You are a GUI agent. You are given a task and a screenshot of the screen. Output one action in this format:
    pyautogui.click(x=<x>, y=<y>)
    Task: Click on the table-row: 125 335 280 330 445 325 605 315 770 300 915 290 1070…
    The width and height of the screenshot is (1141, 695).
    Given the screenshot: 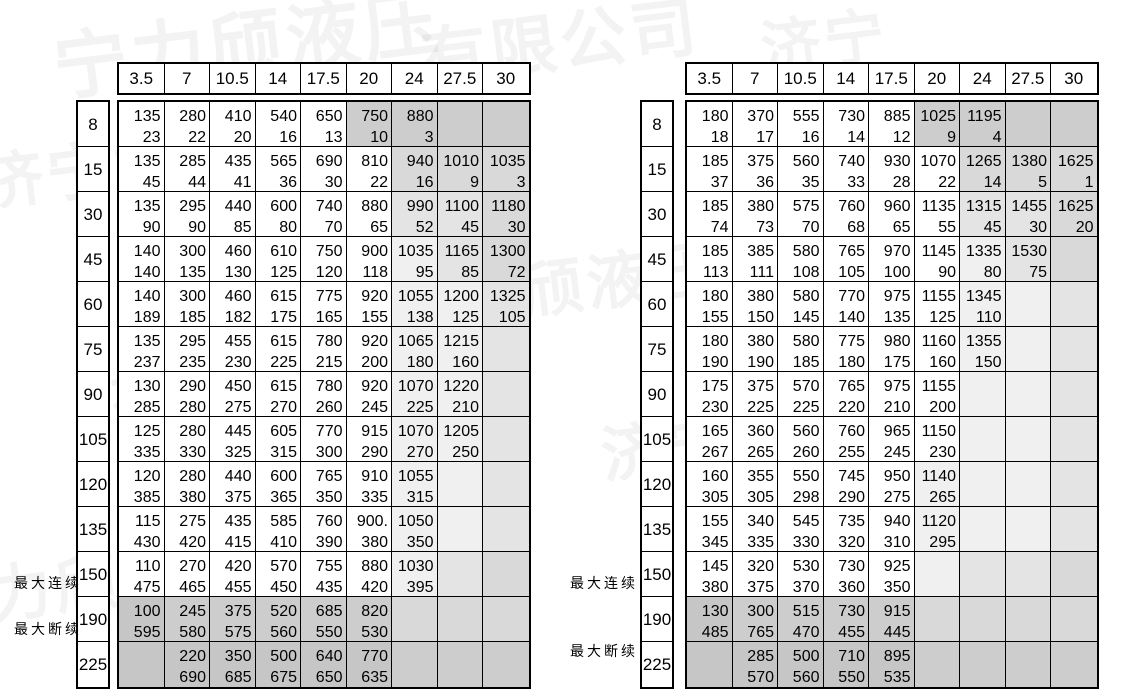 What is the action you would take?
    pyautogui.click(x=324, y=439)
    